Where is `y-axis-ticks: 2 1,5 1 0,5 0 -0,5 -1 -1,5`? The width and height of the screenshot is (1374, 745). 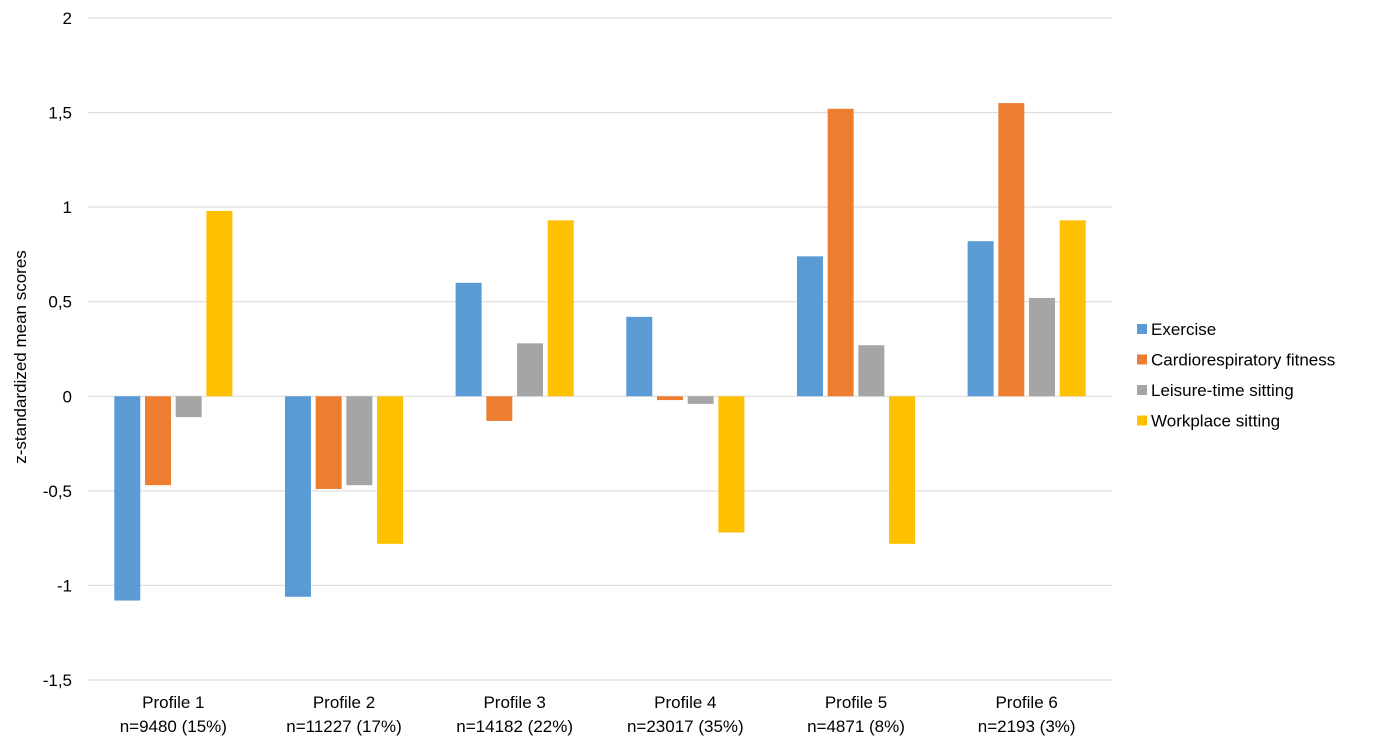 y-axis-ticks: 2 1,5 1 0,5 0 -0,5 -1 -1,5 is located at coordinates (57, 349).